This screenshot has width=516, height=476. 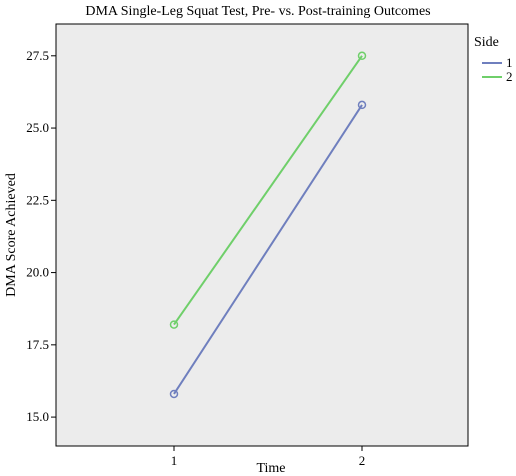 I want to click on y-tick-label: 17.5, so click(x=37, y=344).